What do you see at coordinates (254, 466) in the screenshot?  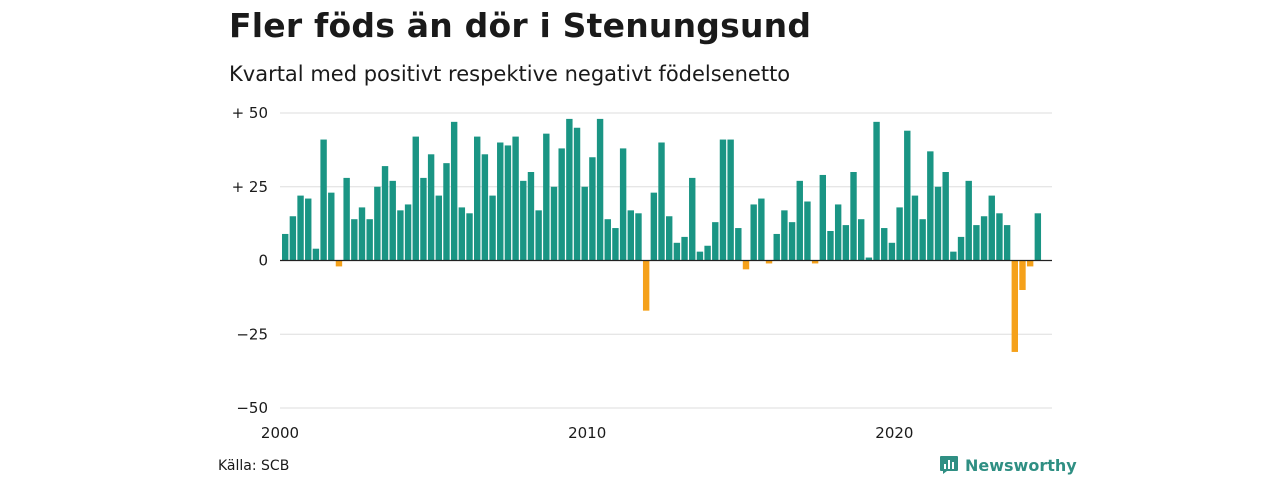 I see `source-note: Källa: SCB` at bounding box center [254, 466].